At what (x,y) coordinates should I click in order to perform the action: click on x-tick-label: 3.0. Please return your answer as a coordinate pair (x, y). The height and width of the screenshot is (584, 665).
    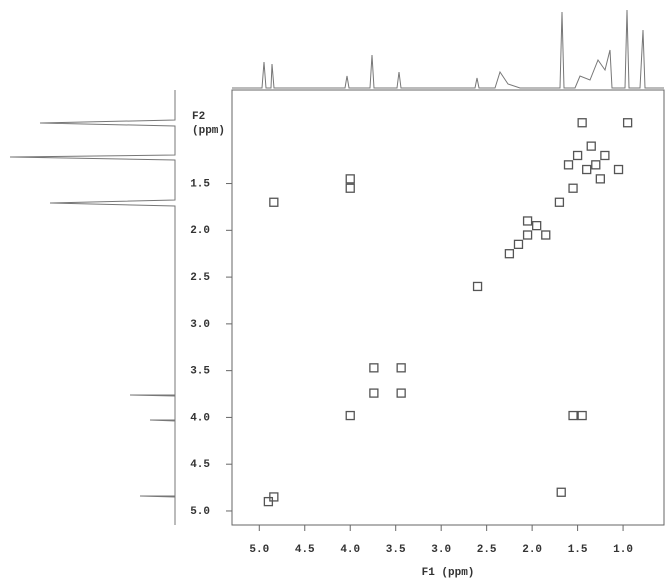
    Looking at the image, I should click on (441, 550).